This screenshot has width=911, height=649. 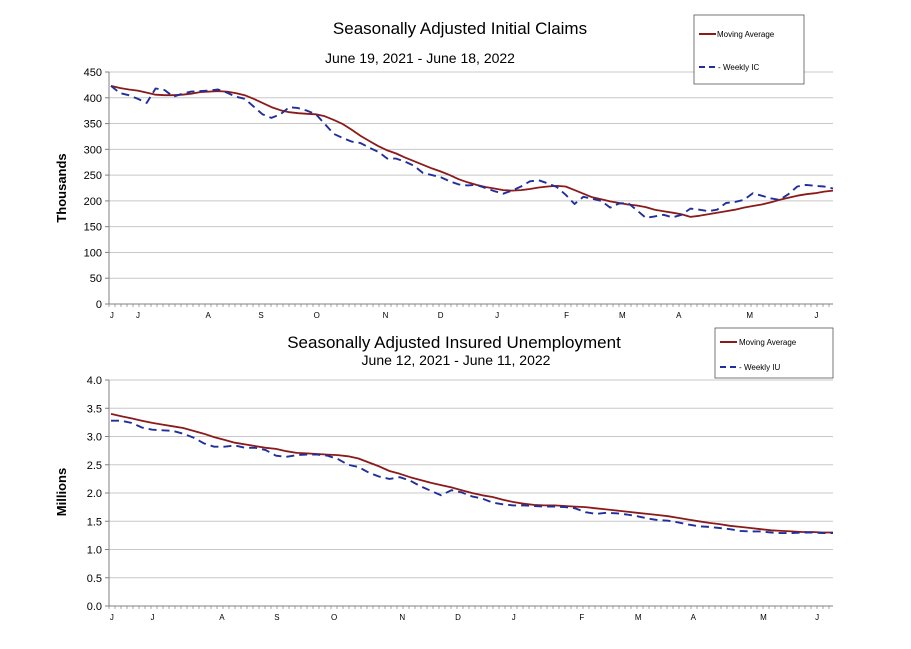 What do you see at coordinates (93, 228) in the screenshot?
I see `y-tick-label: 150` at bounding box center [93, 228].